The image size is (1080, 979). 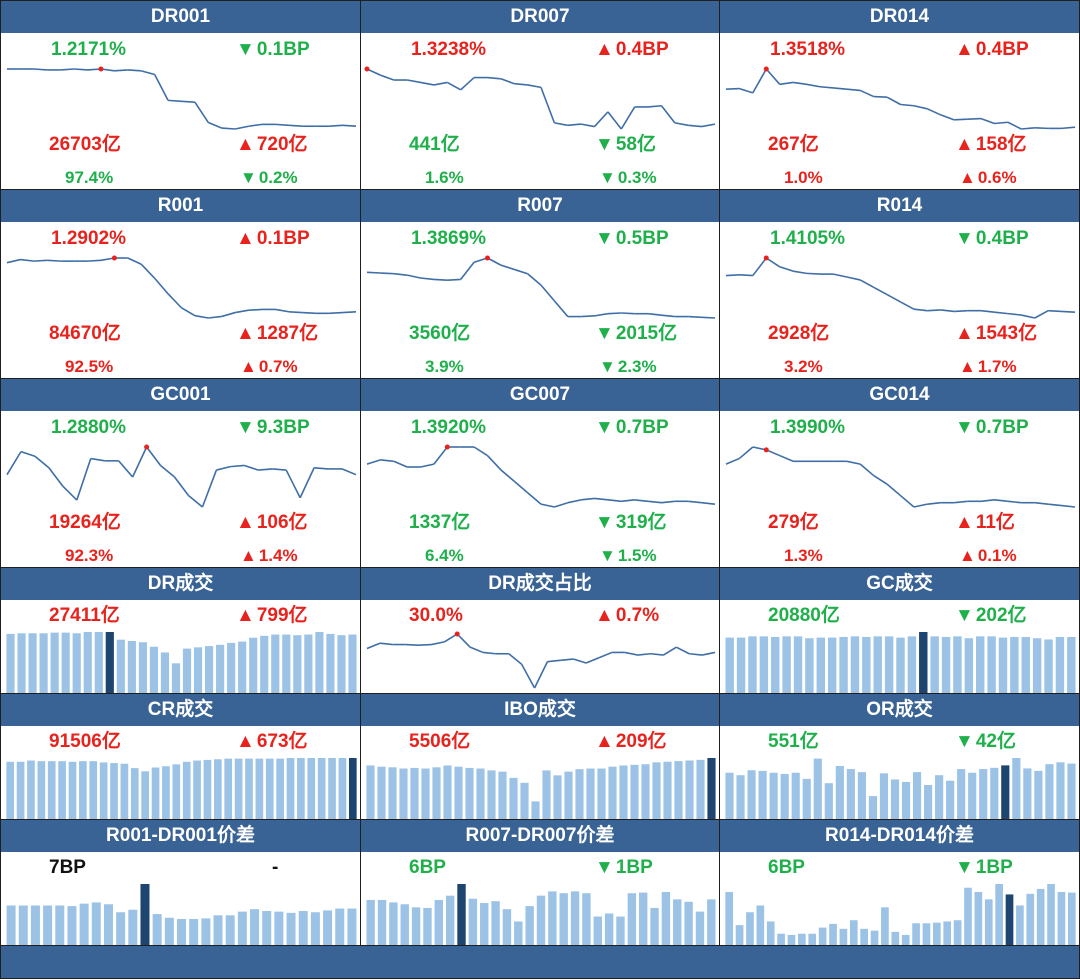 I want to click on share-change-value: 1.5%, so click(x=637, y=555).